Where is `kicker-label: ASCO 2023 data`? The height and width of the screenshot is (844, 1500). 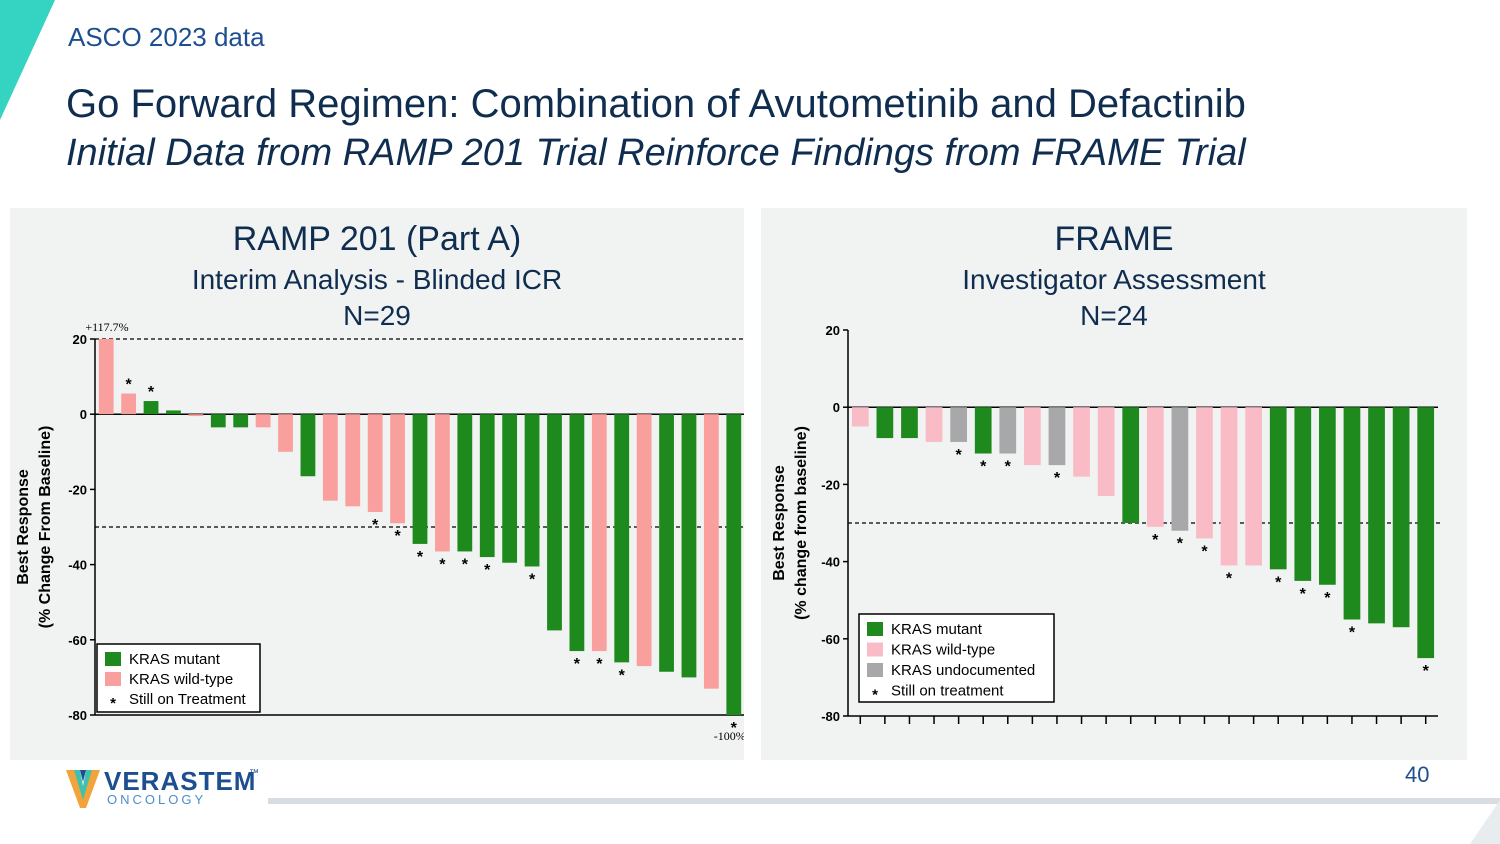 kicker-label: ASCO 2023 data is located at coordinates (166, 37).